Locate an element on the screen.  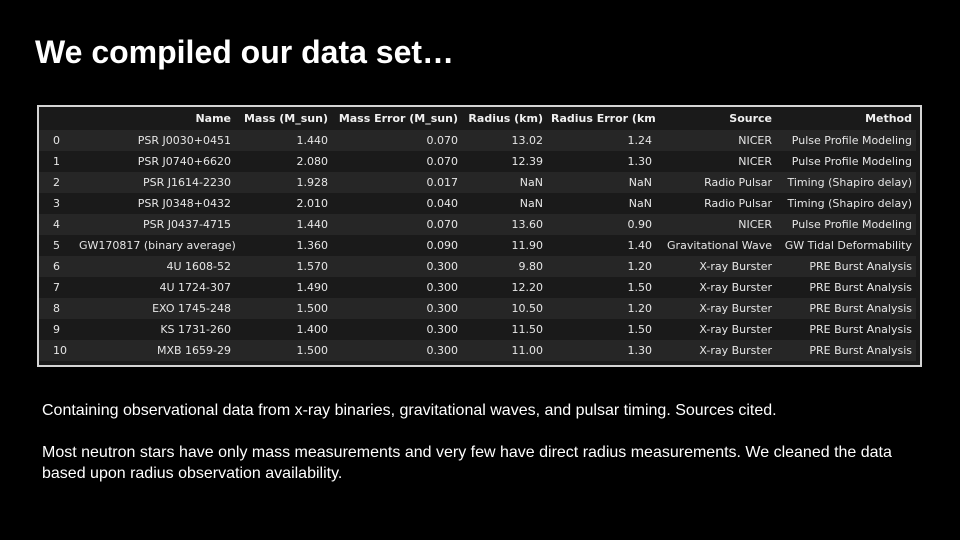
name-cell: PSR J0437-4715 is located at coordinates (187, 224).